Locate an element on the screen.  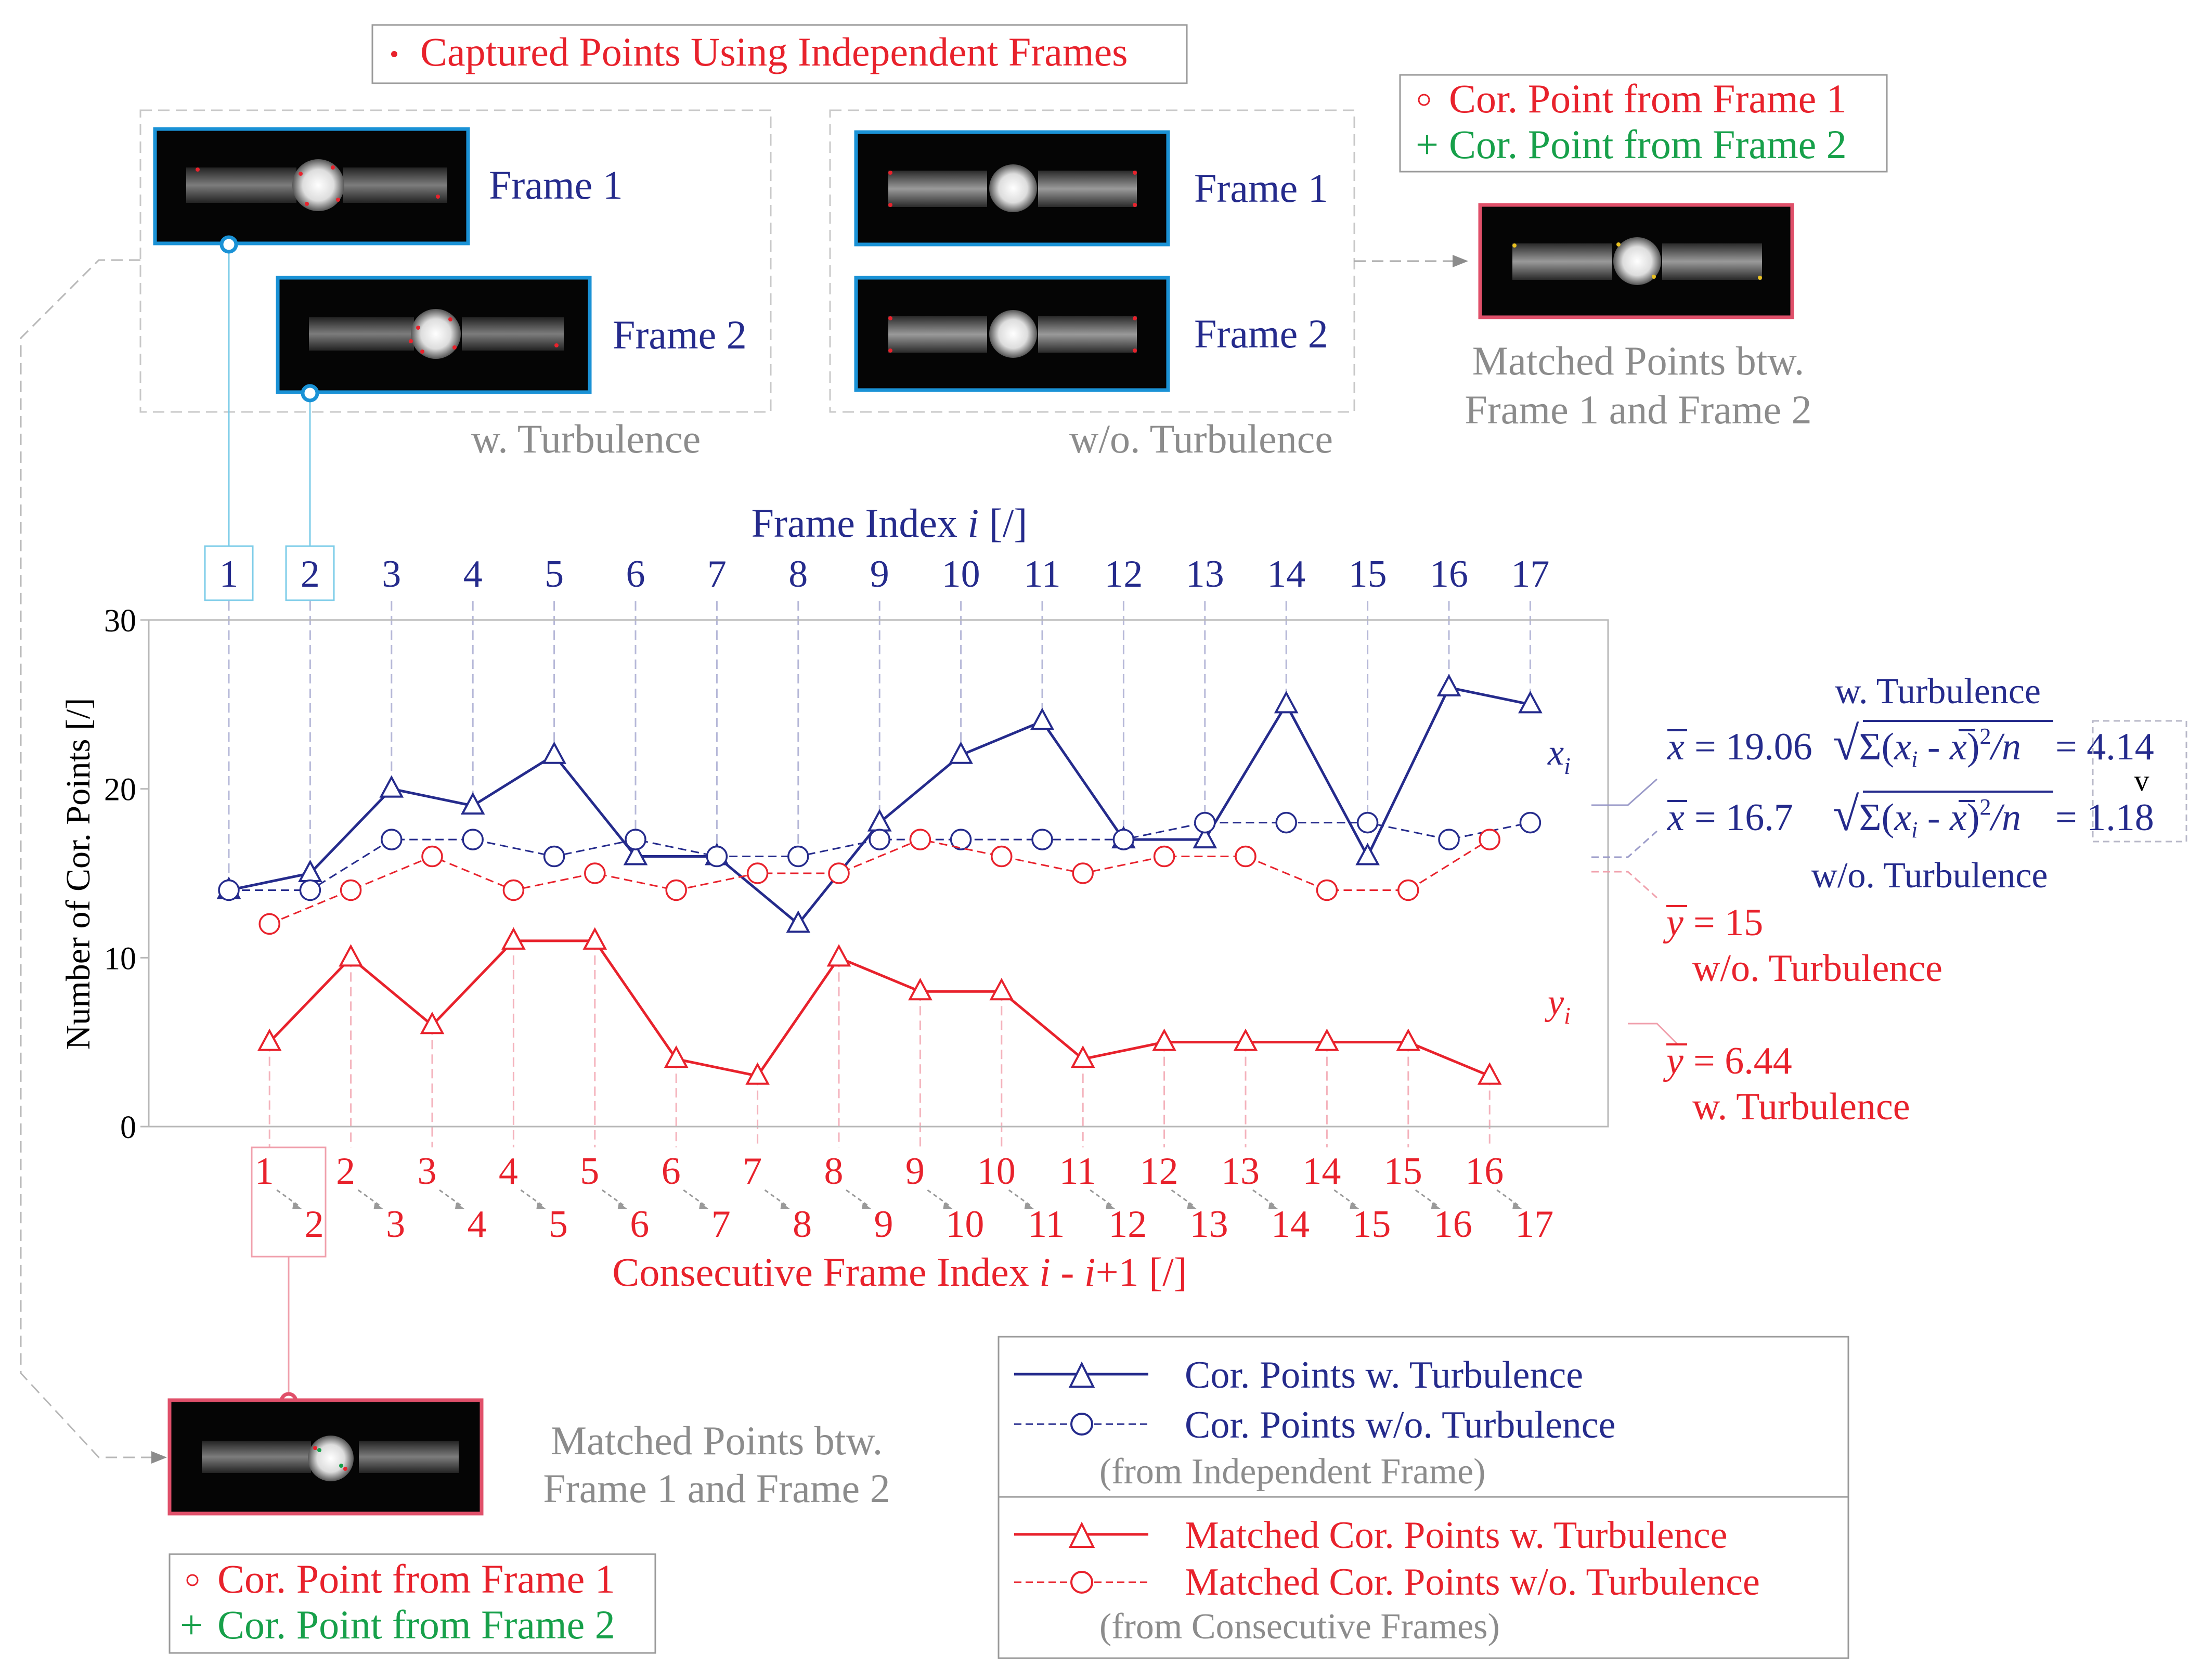
bottom-tick-label-first: 10 is located at coordinates (996, 1171).